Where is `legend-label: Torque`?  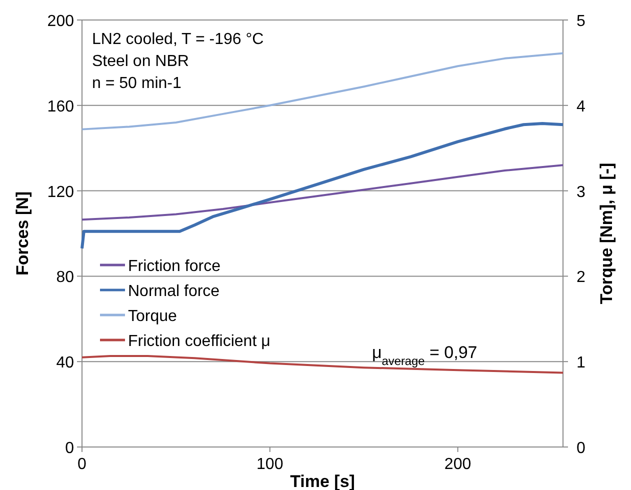 legend-label: Torque is located at coordinates (153, 316).